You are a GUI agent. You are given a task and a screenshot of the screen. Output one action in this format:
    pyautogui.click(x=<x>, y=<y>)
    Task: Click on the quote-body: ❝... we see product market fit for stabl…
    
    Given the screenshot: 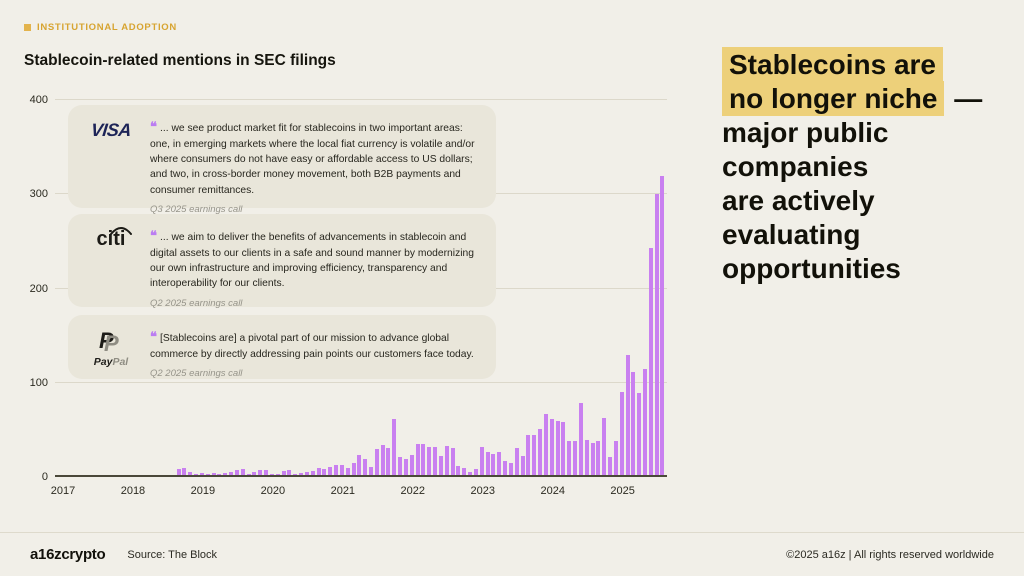 What is the action you would take?
    pyautogui.click(x=316, y=166)
    